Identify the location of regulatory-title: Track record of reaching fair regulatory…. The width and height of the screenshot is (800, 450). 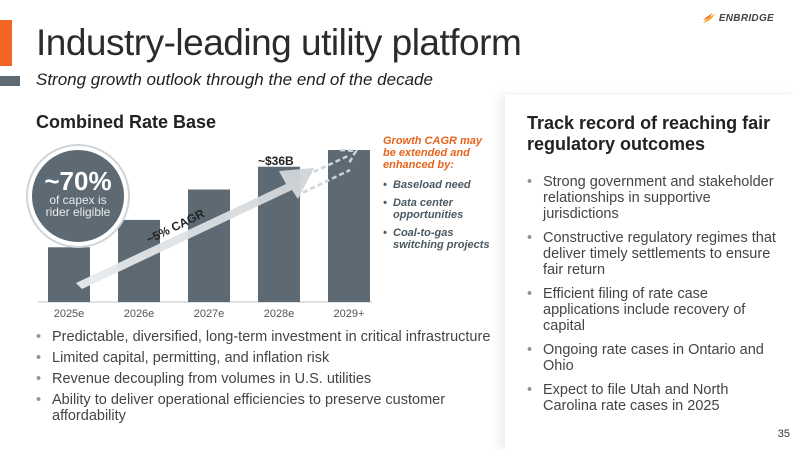
(649, 133).